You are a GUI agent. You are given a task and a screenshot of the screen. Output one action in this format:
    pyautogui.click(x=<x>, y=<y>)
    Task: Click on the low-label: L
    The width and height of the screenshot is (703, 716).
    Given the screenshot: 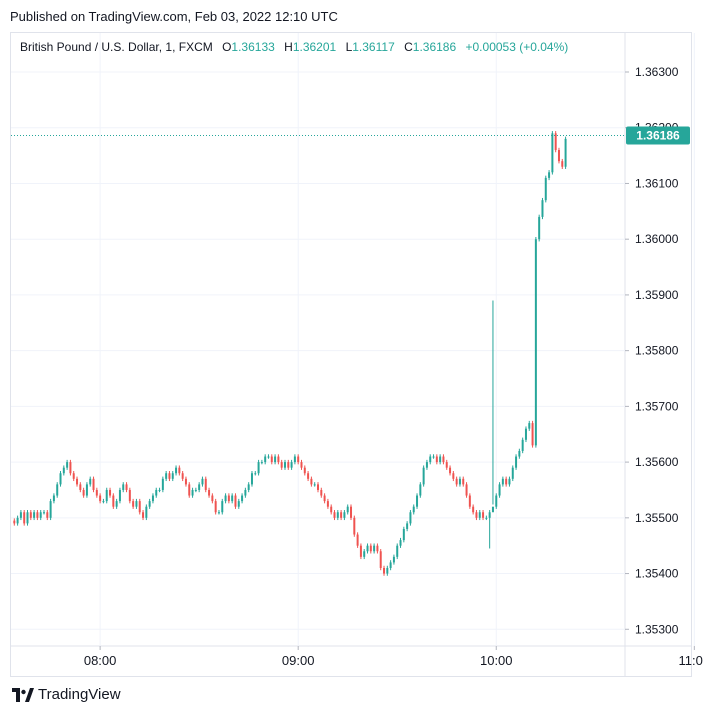 What is the action you would take?
    pyautogui.click(x=349, y=47)
    